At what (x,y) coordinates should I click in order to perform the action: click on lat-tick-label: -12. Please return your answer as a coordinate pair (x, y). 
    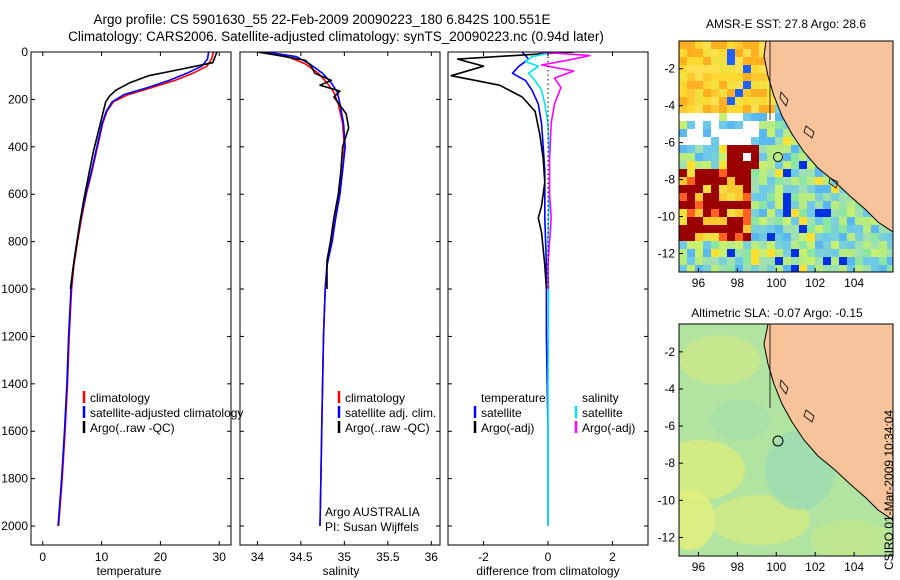
    Looking at the image, I should click on (667, 537).